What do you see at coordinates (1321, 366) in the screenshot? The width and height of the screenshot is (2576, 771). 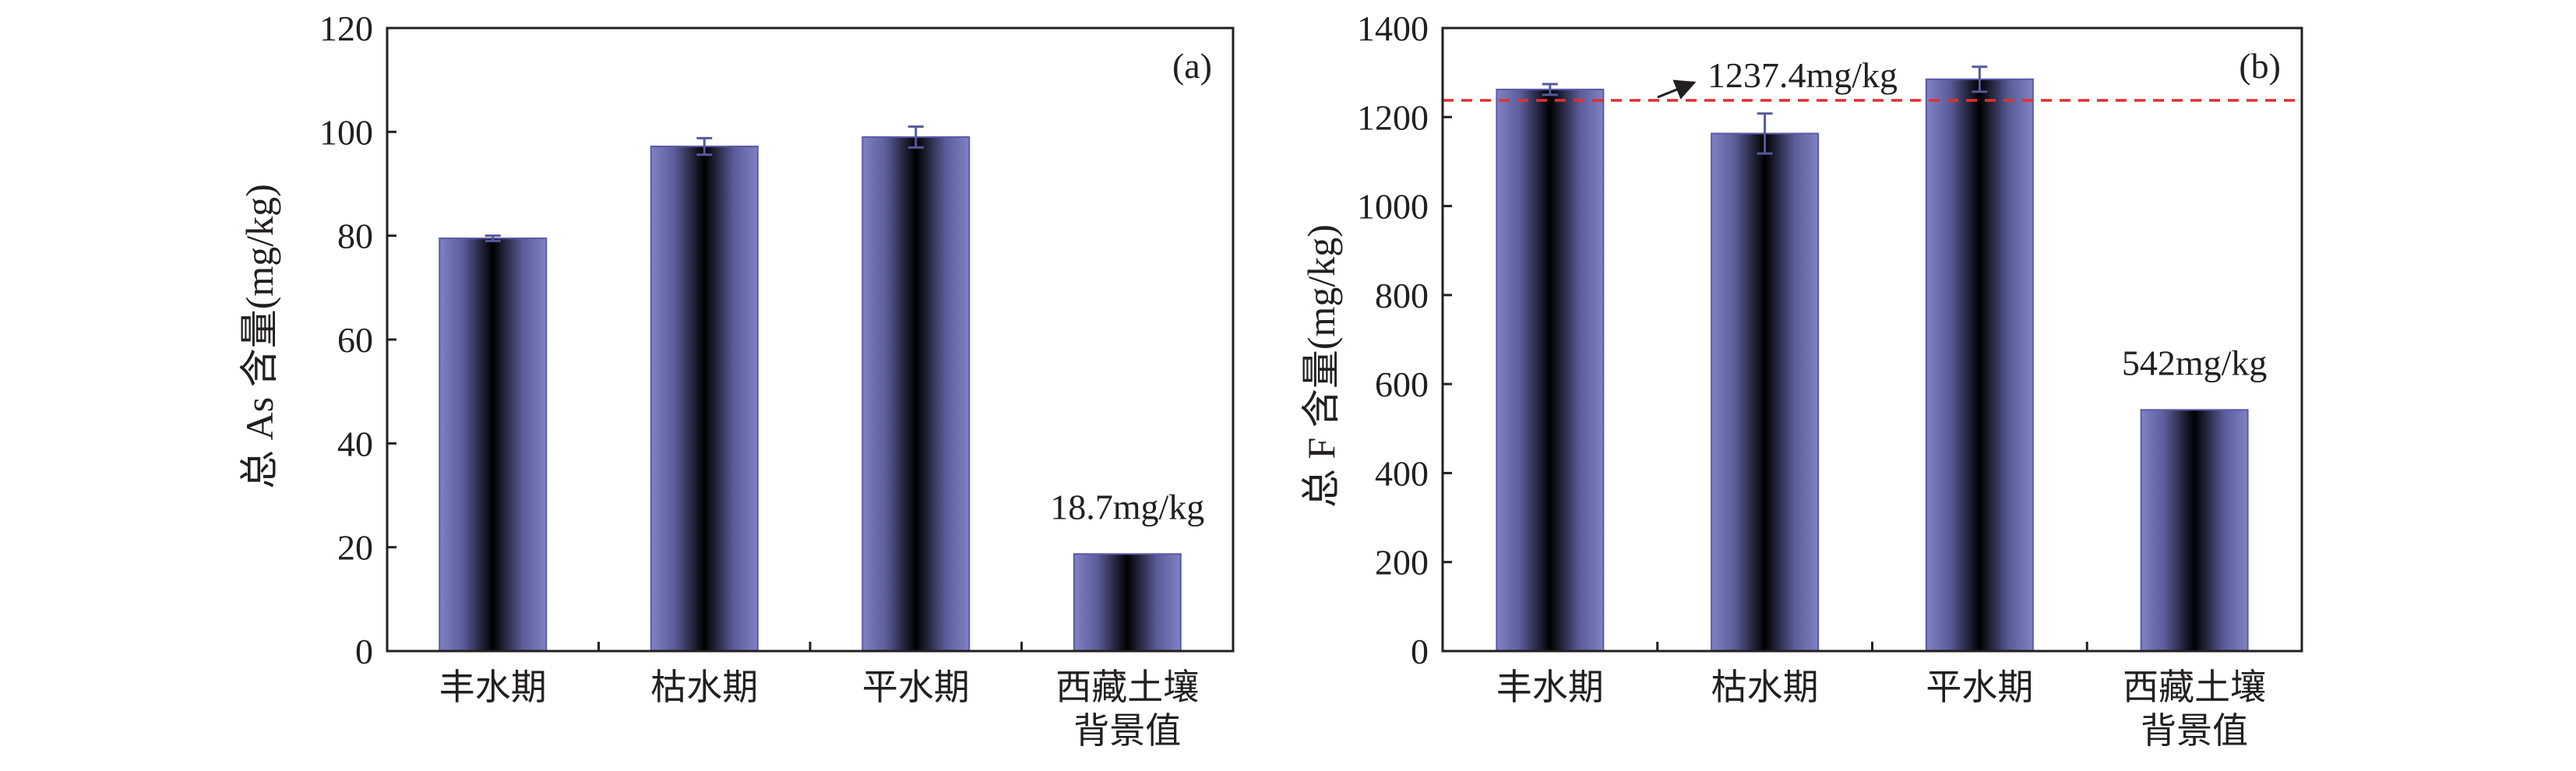 I see `y-axis-title: 总 F 含量(mg/kg)` at bounding box center [1321, 366].